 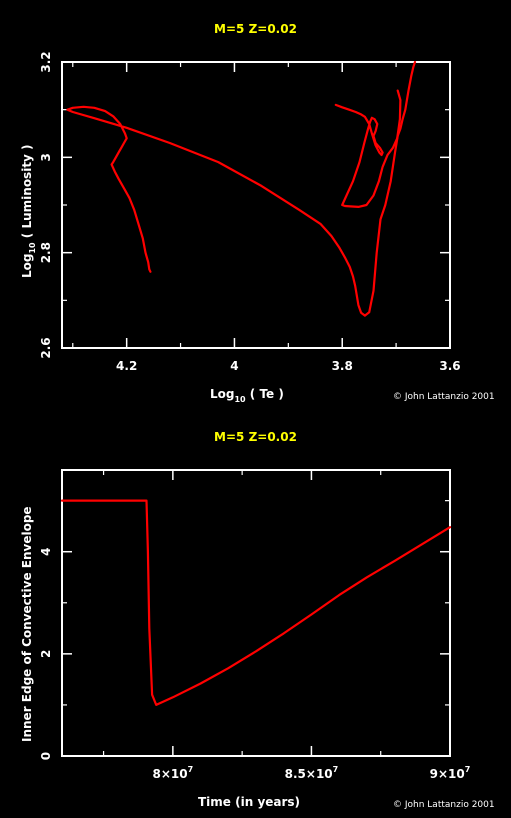 I want to click on ce-x-tick-label: 9×10⁷, so click(x=450, y=773).